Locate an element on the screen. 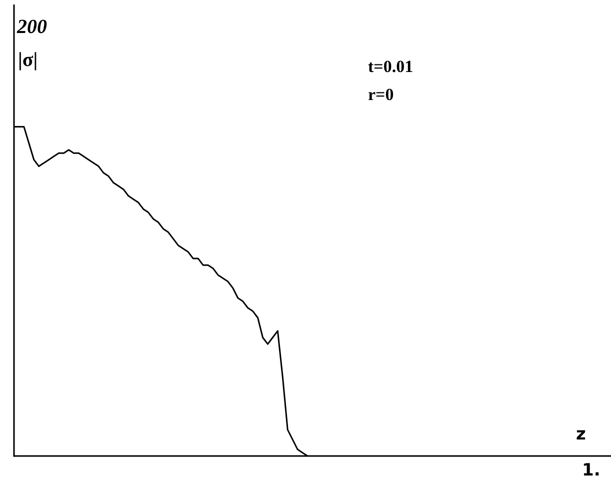  x-axis-title: z is located at coordinates (581, 434).